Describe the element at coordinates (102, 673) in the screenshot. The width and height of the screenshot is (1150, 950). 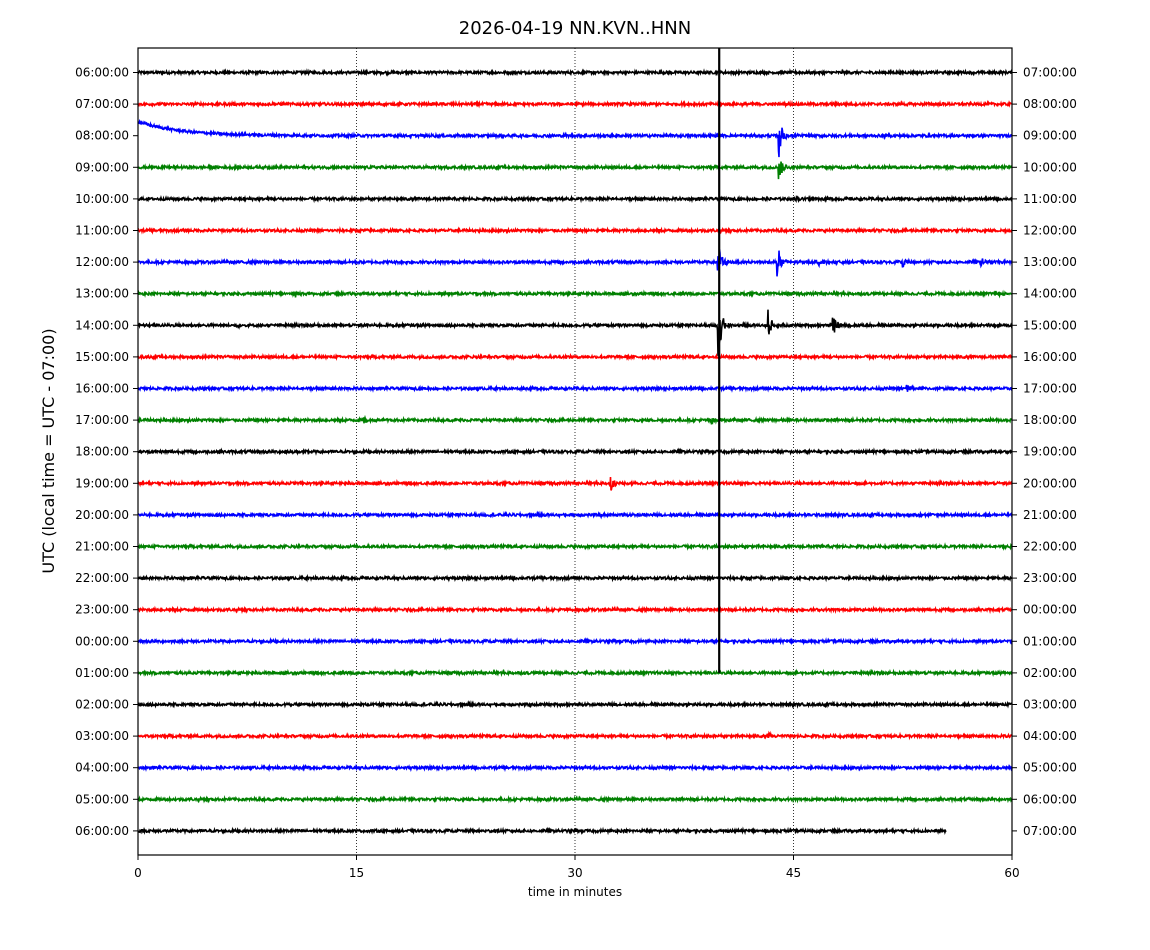
I see `left-tick-label: 01:00:00` at that location.